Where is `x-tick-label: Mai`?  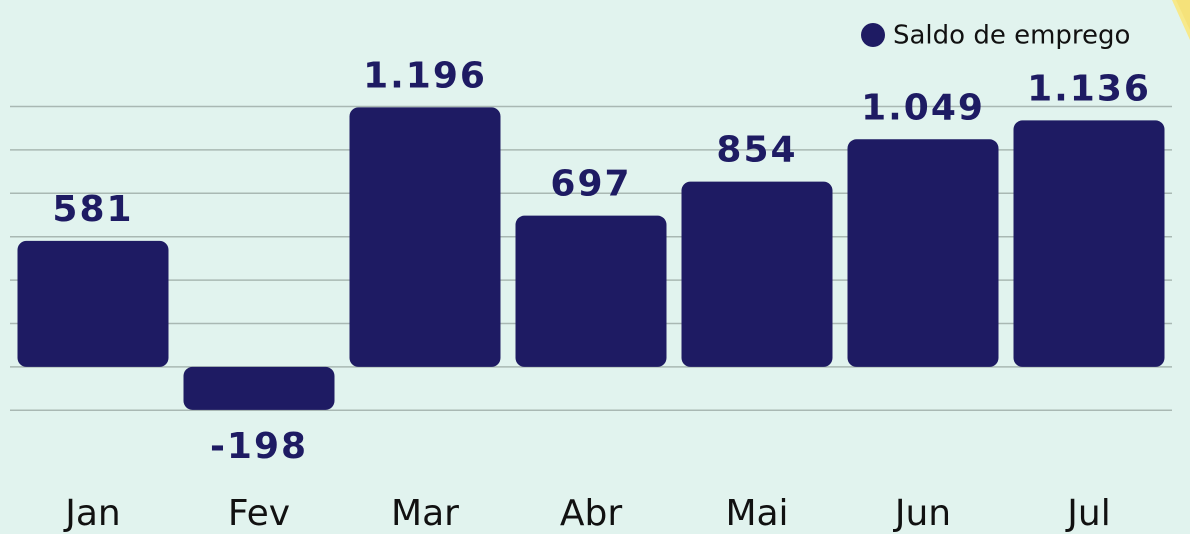
x-tick-label: Mai is located at coordinates (756, 513).